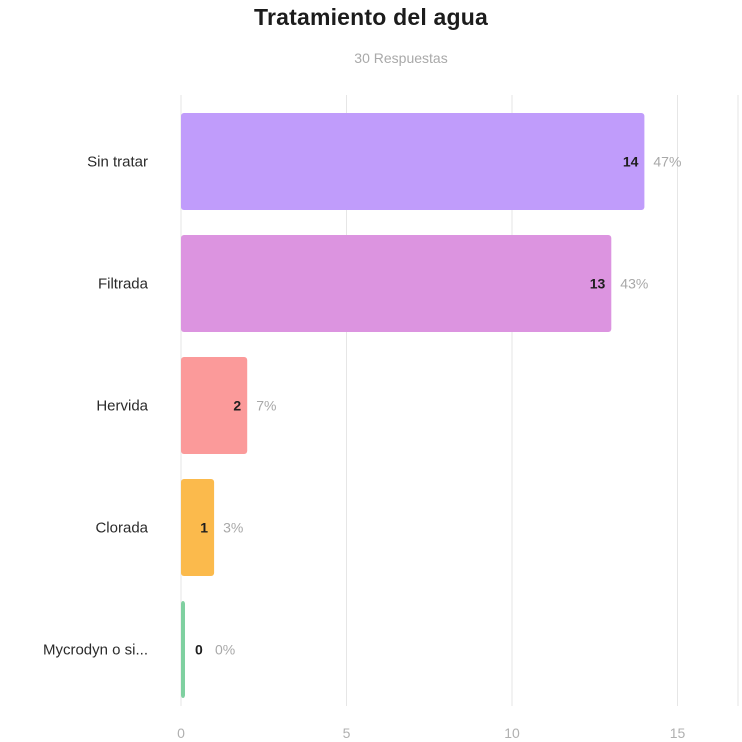  I want to click on category-label: Filtrada, so click(123, 284).